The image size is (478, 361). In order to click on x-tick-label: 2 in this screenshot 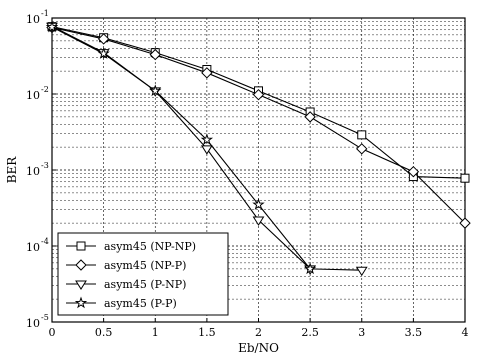, I will do `click(258, 332)`.